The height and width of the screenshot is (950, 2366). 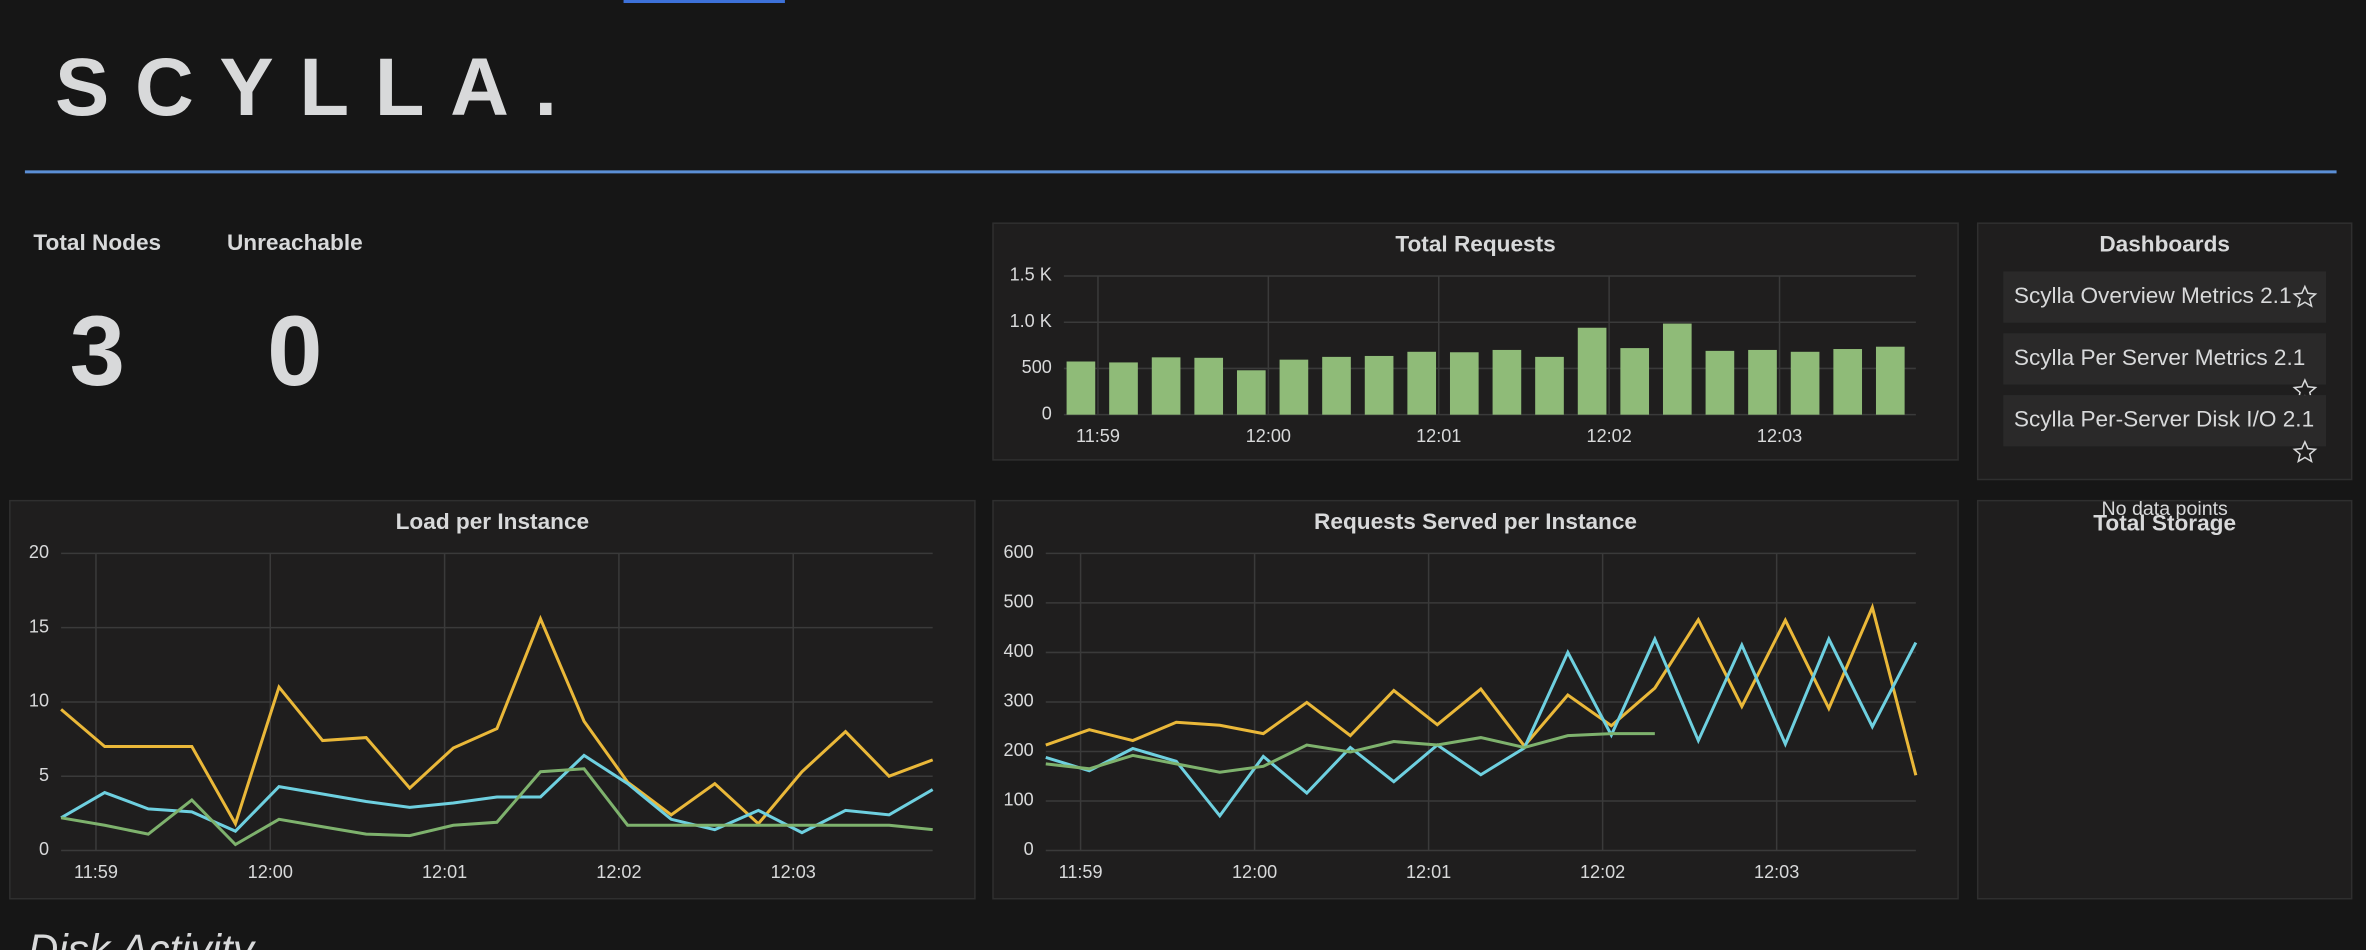 What do you see at coordinates (492, 521) in the screenshot?
I see `chart-title: Load per Instance` at bounding box center [492, 521].